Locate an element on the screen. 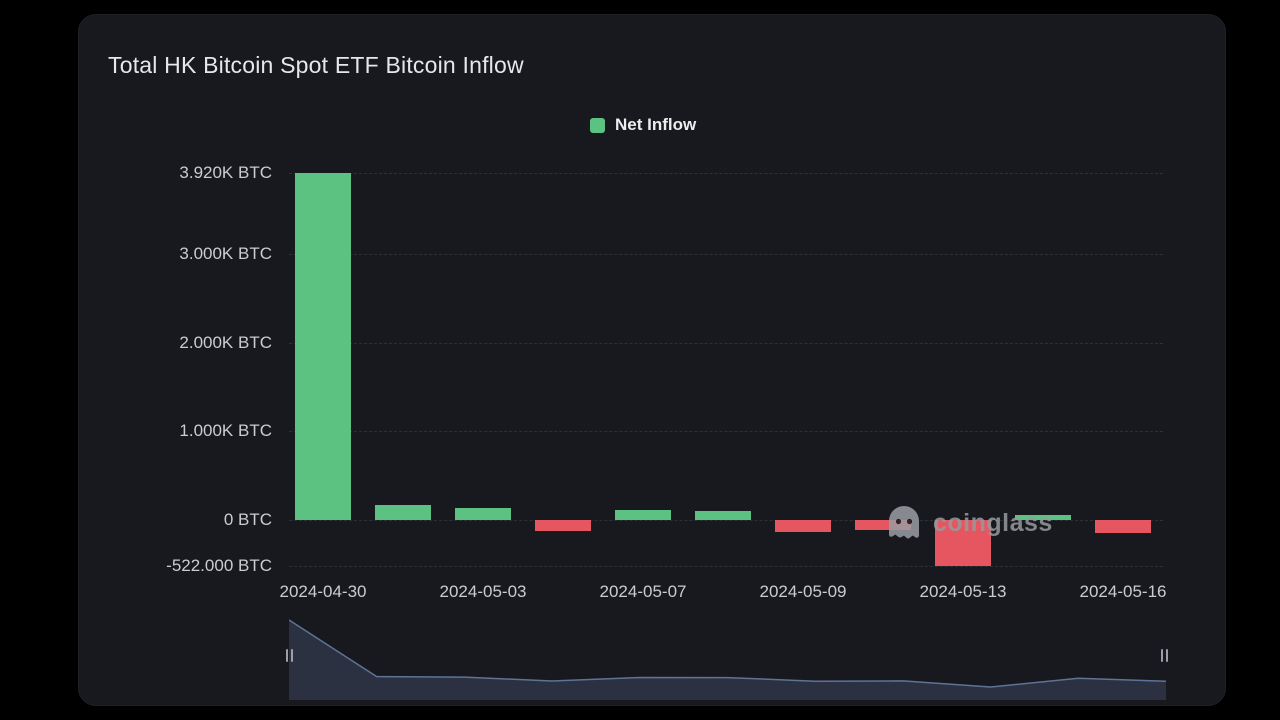  y-axis-label: 0 BTC is located at coordinates (247, 519).